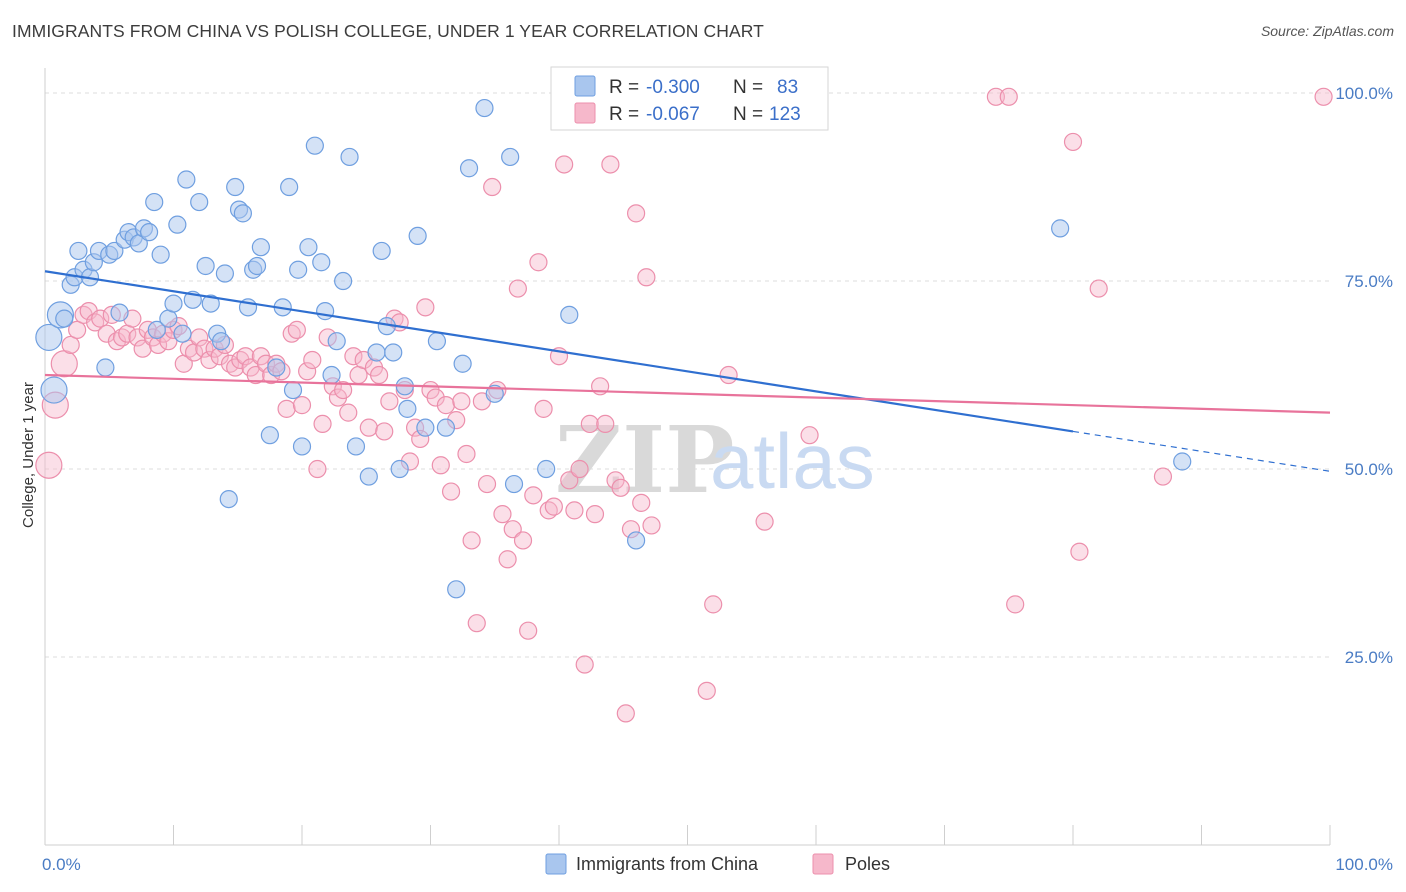  Describe the element at coordinates (785, 114) in the screenshot. I see `legend-n-value-poles: 123` at that location.